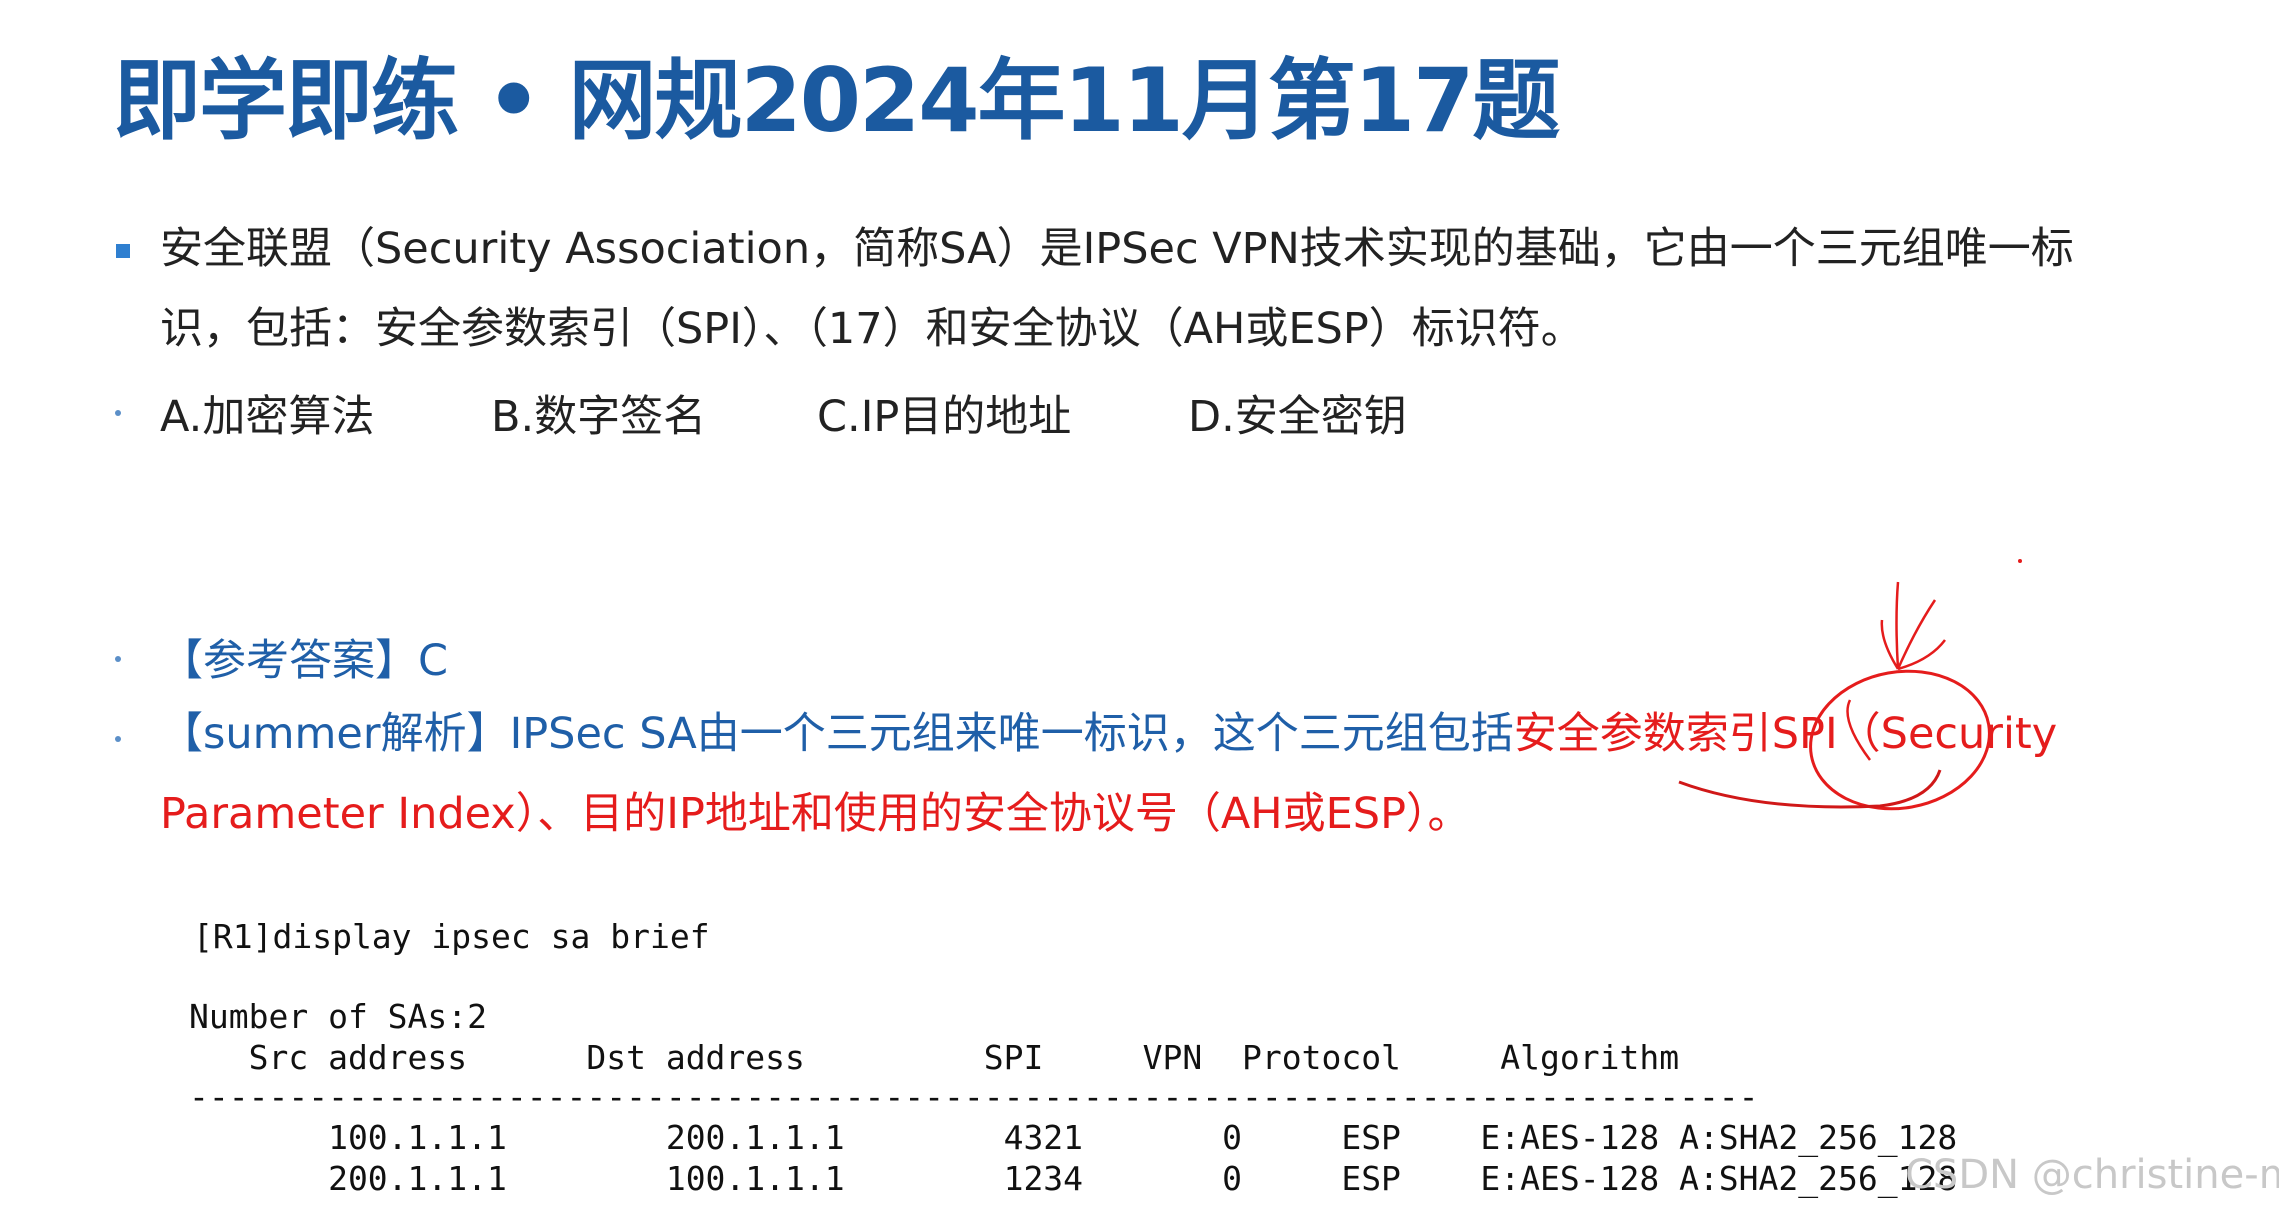 The image size is (2279, 1213). I want to click on option-c: C.IP目的地址, so click(944, 417).